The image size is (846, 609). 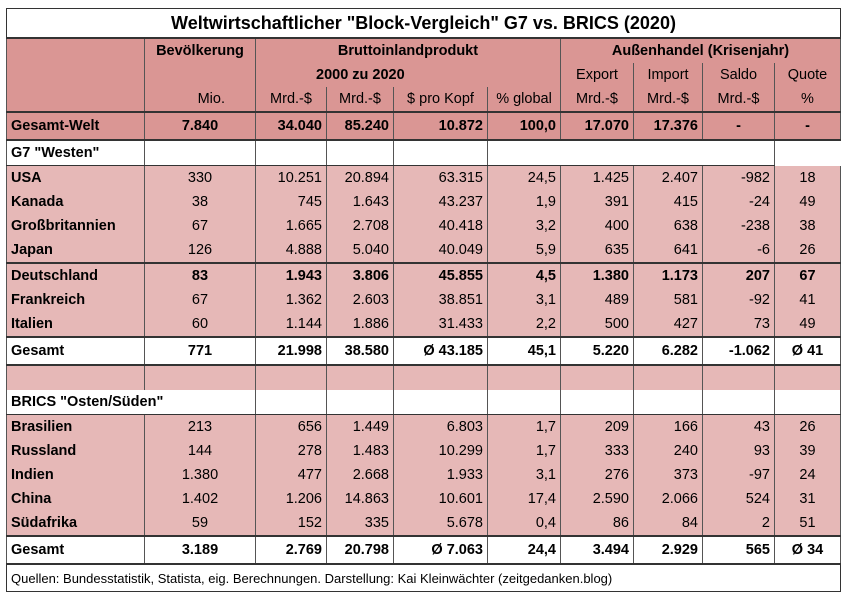 What do you see at coordinates (291, 226) in the screenshot?
I see `cell-gdp-2000: 1.665` at bounding box center [291, 226].